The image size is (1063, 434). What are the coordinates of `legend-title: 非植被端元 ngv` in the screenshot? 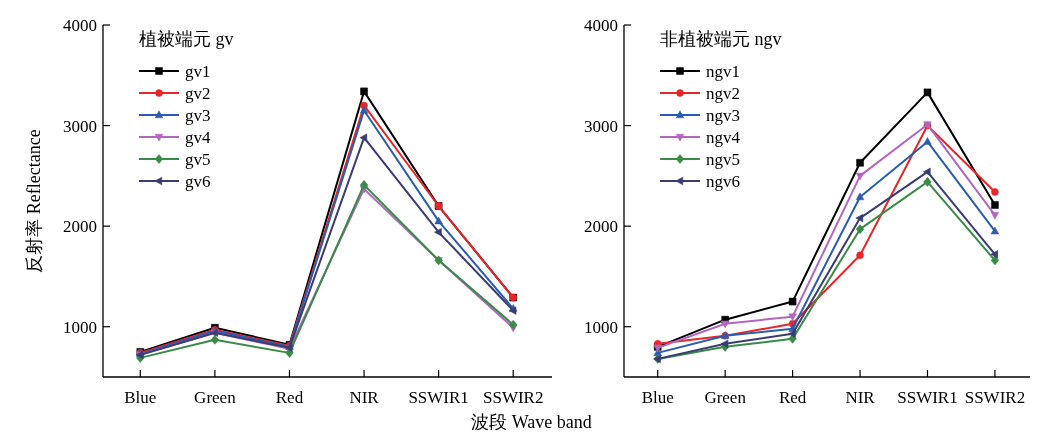 It's located at (721, 39).